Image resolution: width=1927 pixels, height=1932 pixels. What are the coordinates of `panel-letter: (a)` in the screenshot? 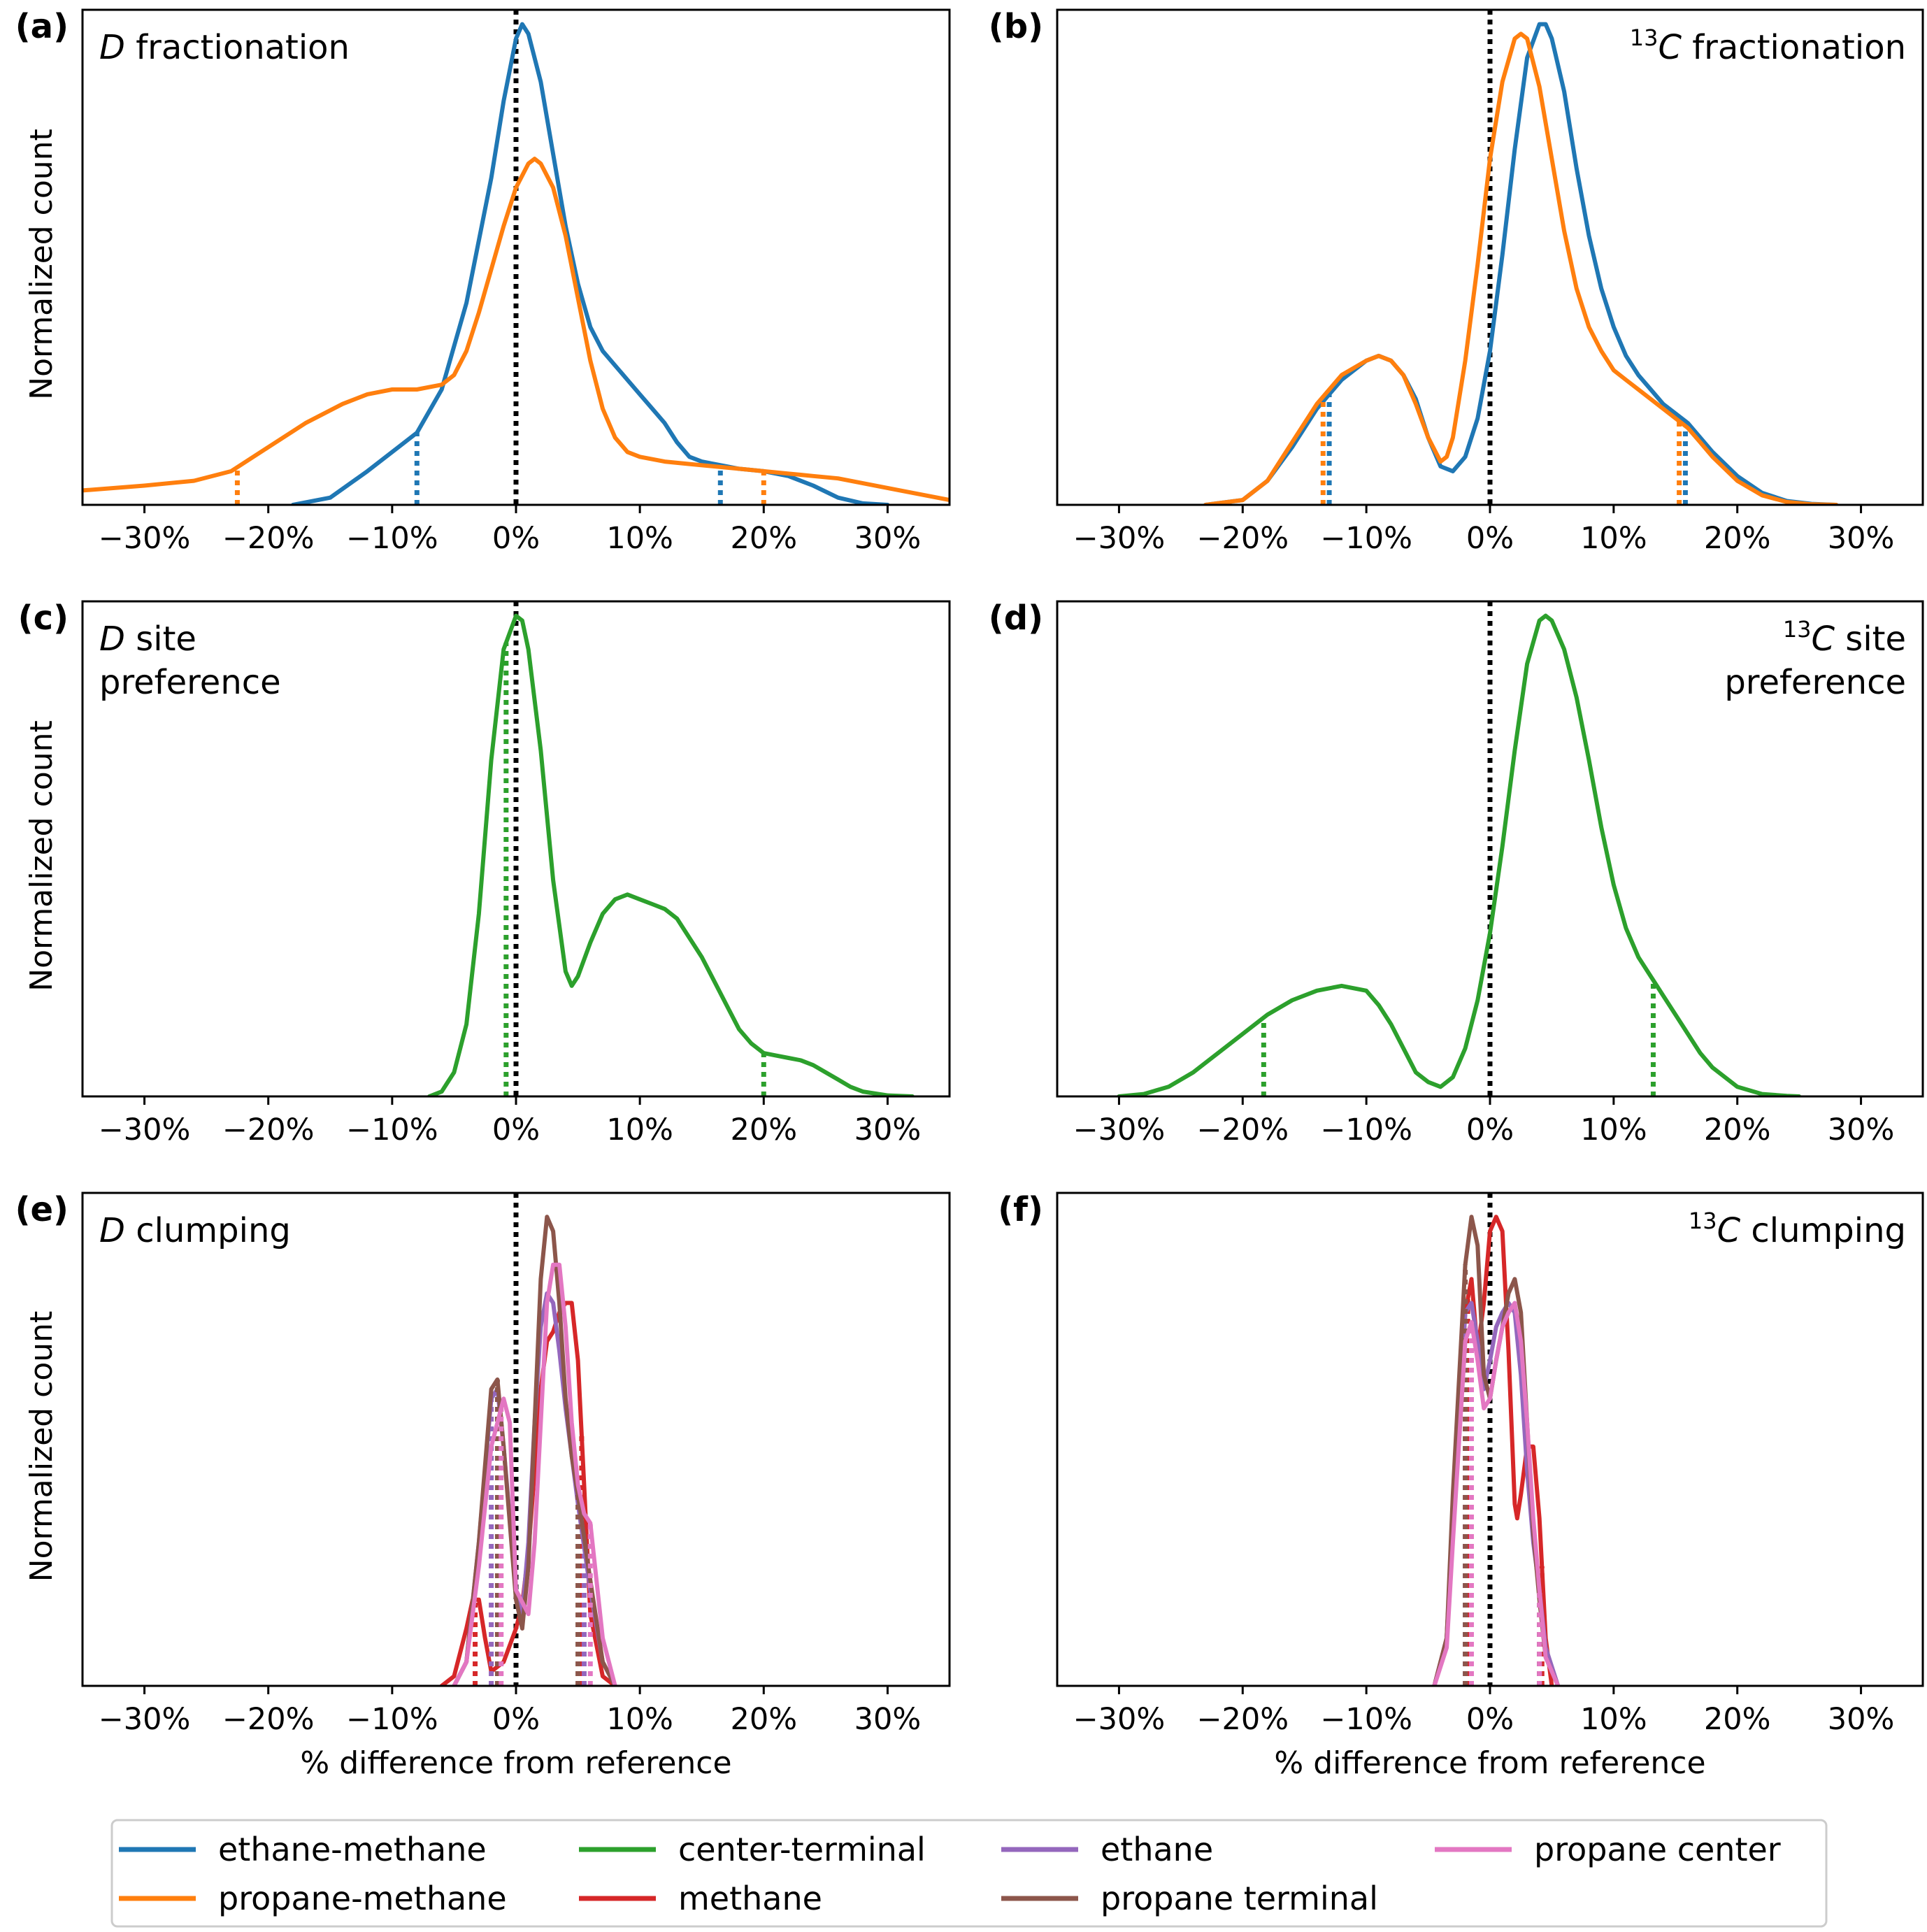 It's located at (42, 26).